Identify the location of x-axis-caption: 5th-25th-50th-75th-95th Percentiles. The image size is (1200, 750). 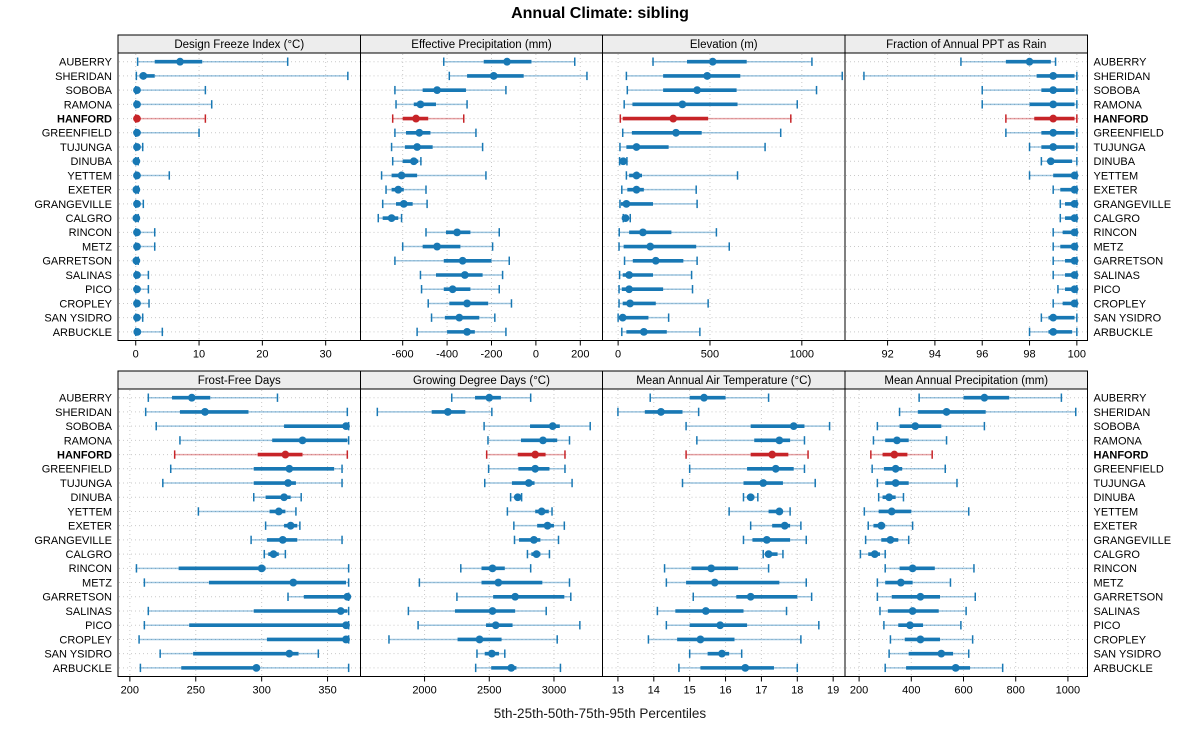
(600, 713).